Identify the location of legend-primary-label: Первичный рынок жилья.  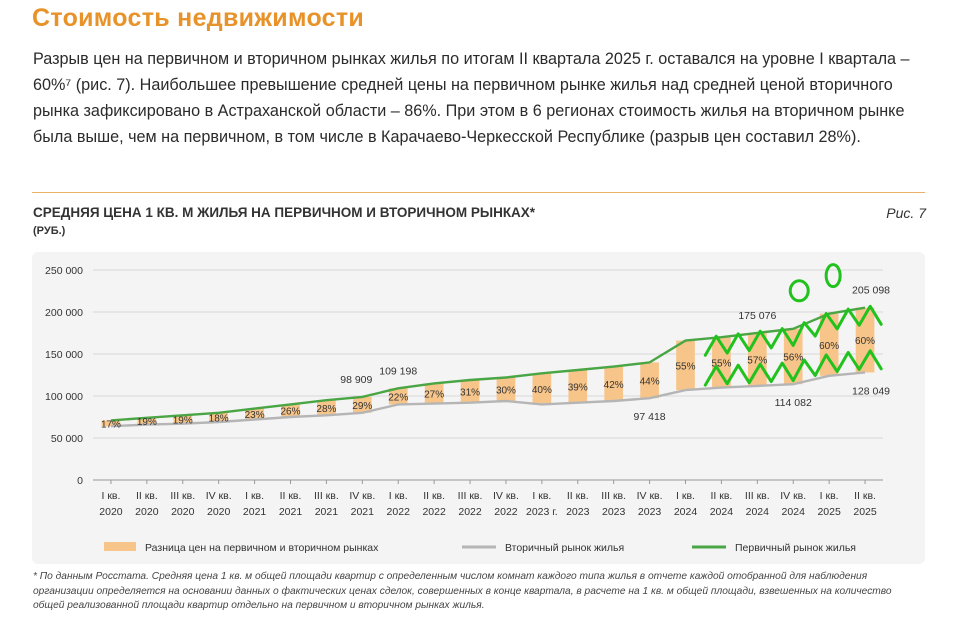
(795, 548).